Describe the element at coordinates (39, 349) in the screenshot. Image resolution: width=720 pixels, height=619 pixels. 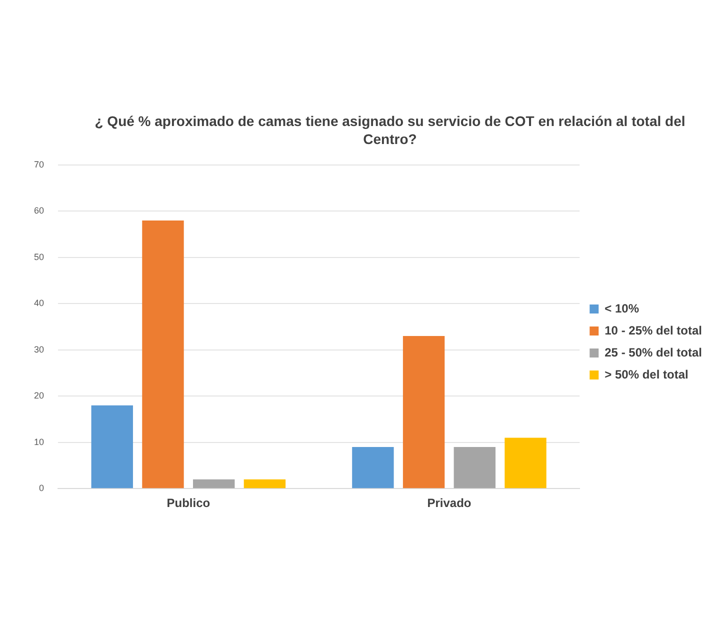
I see `y-tick-label: 30` at that location.